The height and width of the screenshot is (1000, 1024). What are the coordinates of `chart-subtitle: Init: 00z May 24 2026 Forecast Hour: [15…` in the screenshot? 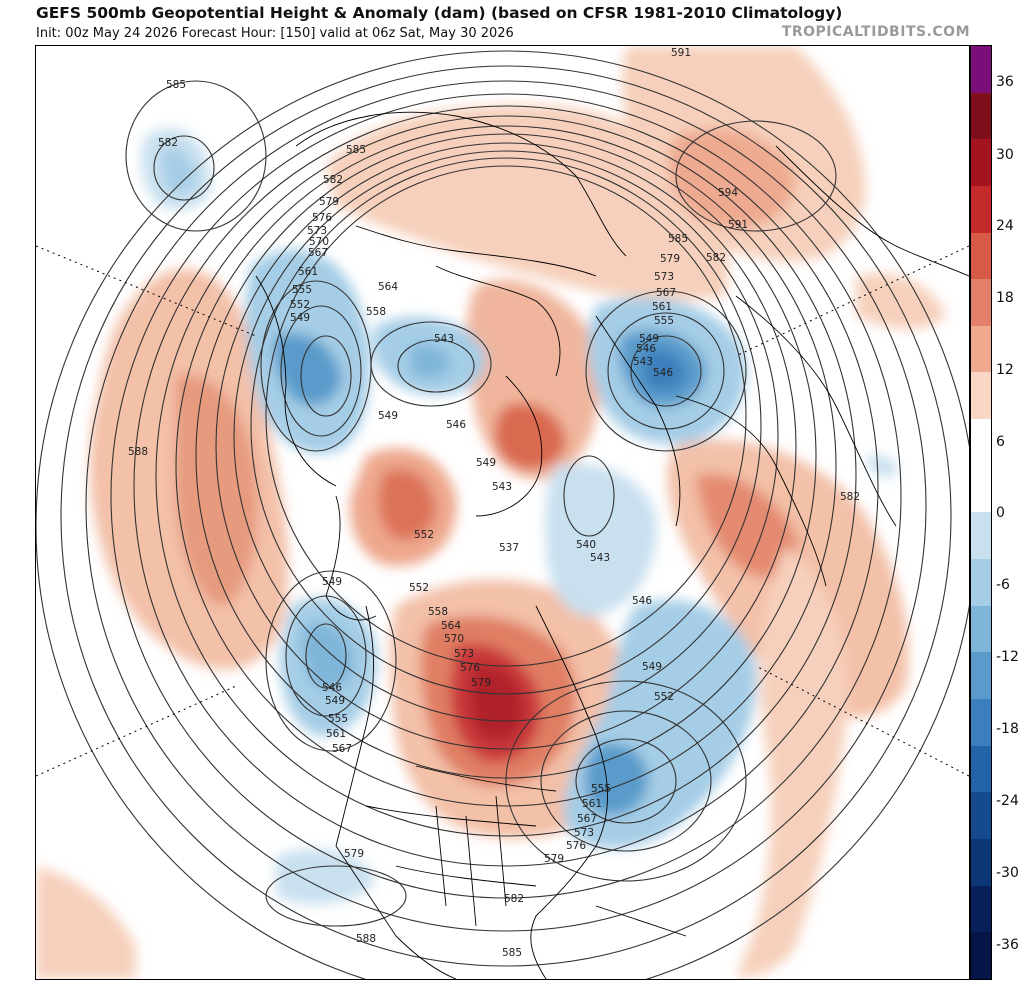 It's located at (275, 33).